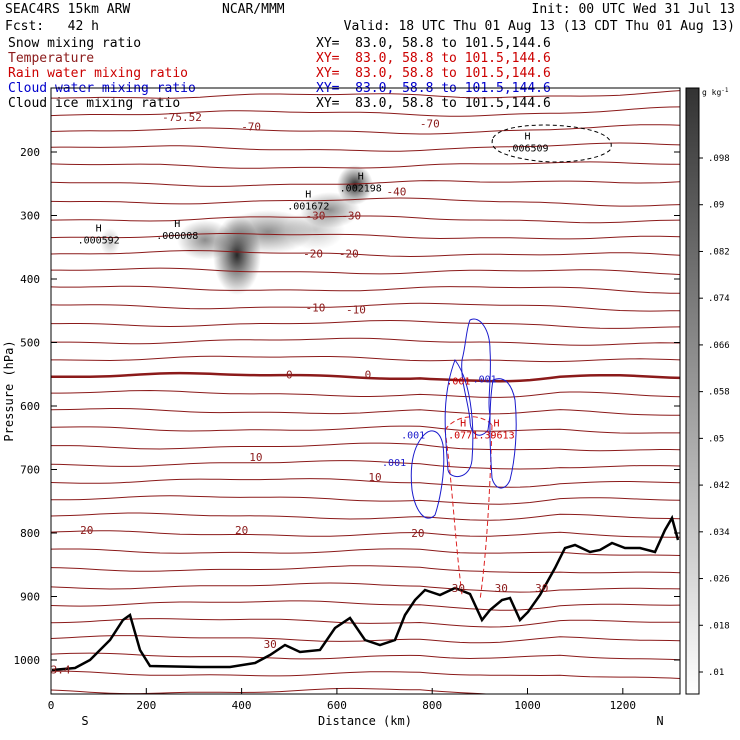 The height and width of the screenshot is (740, 740). I want to click on maximum-value: .0771, so click(463, 435).